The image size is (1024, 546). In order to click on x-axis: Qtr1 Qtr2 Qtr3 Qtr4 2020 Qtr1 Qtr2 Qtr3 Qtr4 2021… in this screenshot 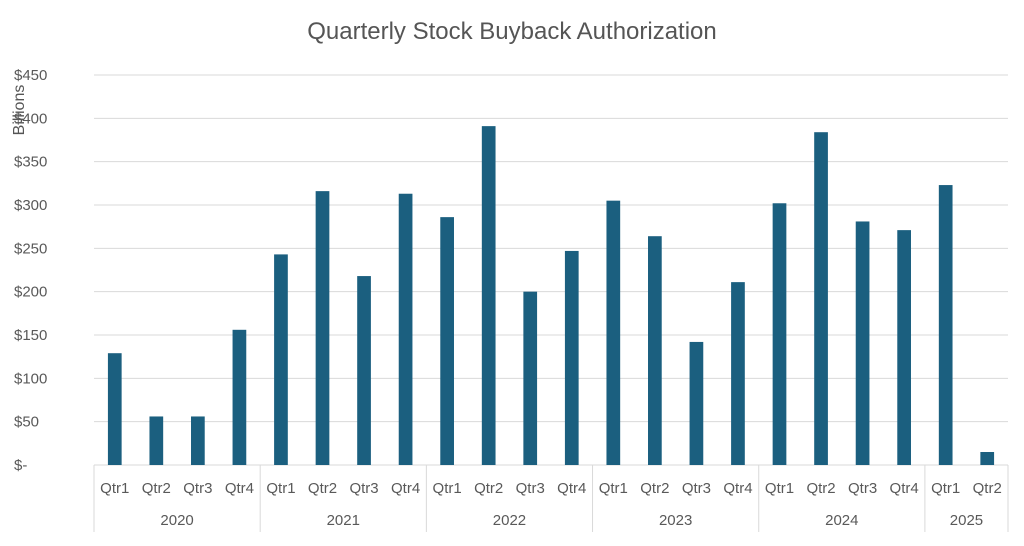, I will do `click(551, 498)`.